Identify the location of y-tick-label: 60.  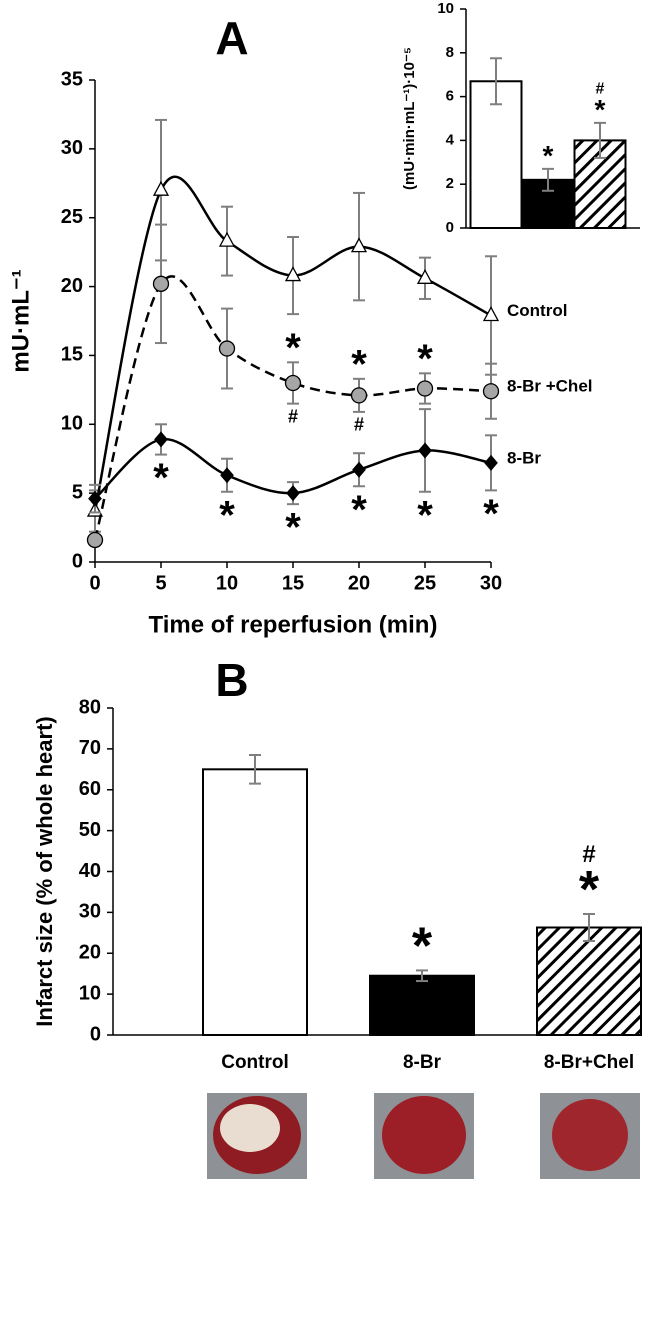
(90, 789).